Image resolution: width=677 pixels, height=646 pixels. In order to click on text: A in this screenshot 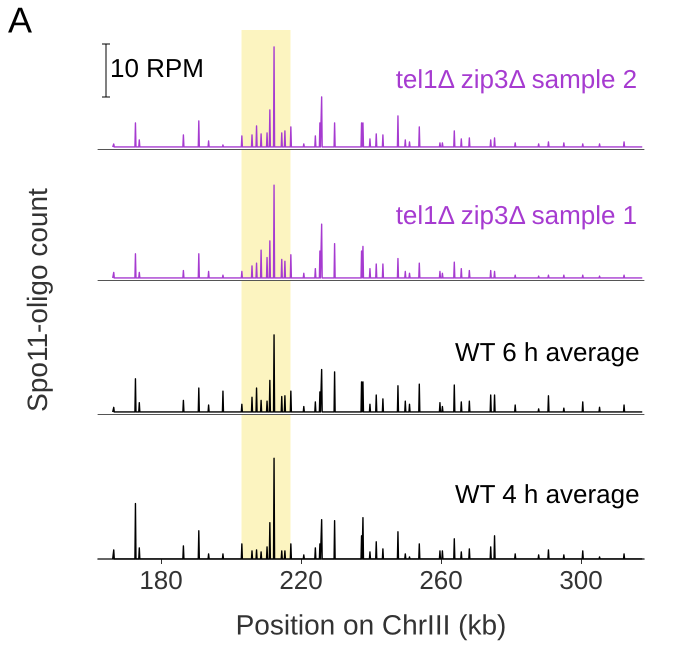, I will do `click(20, 20)`.